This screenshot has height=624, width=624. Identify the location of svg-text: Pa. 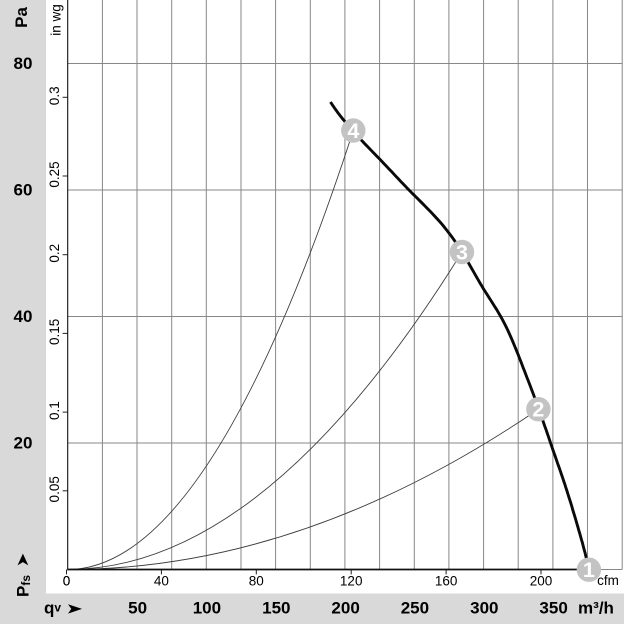
(21, 17).